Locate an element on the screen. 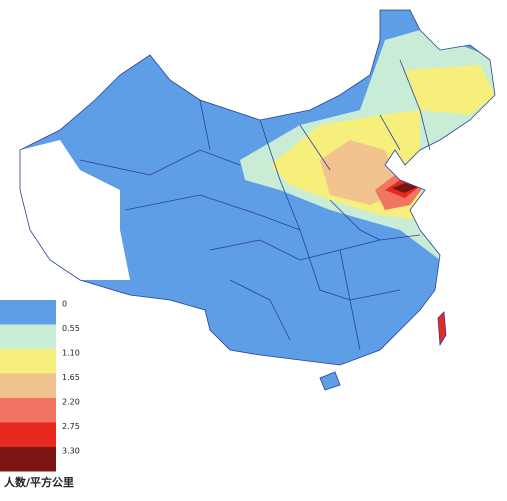 The image size is (507, 501). legend: 0 0.55 1.10 1.65 2.20 2.75 3.30 is located at coordinates (40, 386).